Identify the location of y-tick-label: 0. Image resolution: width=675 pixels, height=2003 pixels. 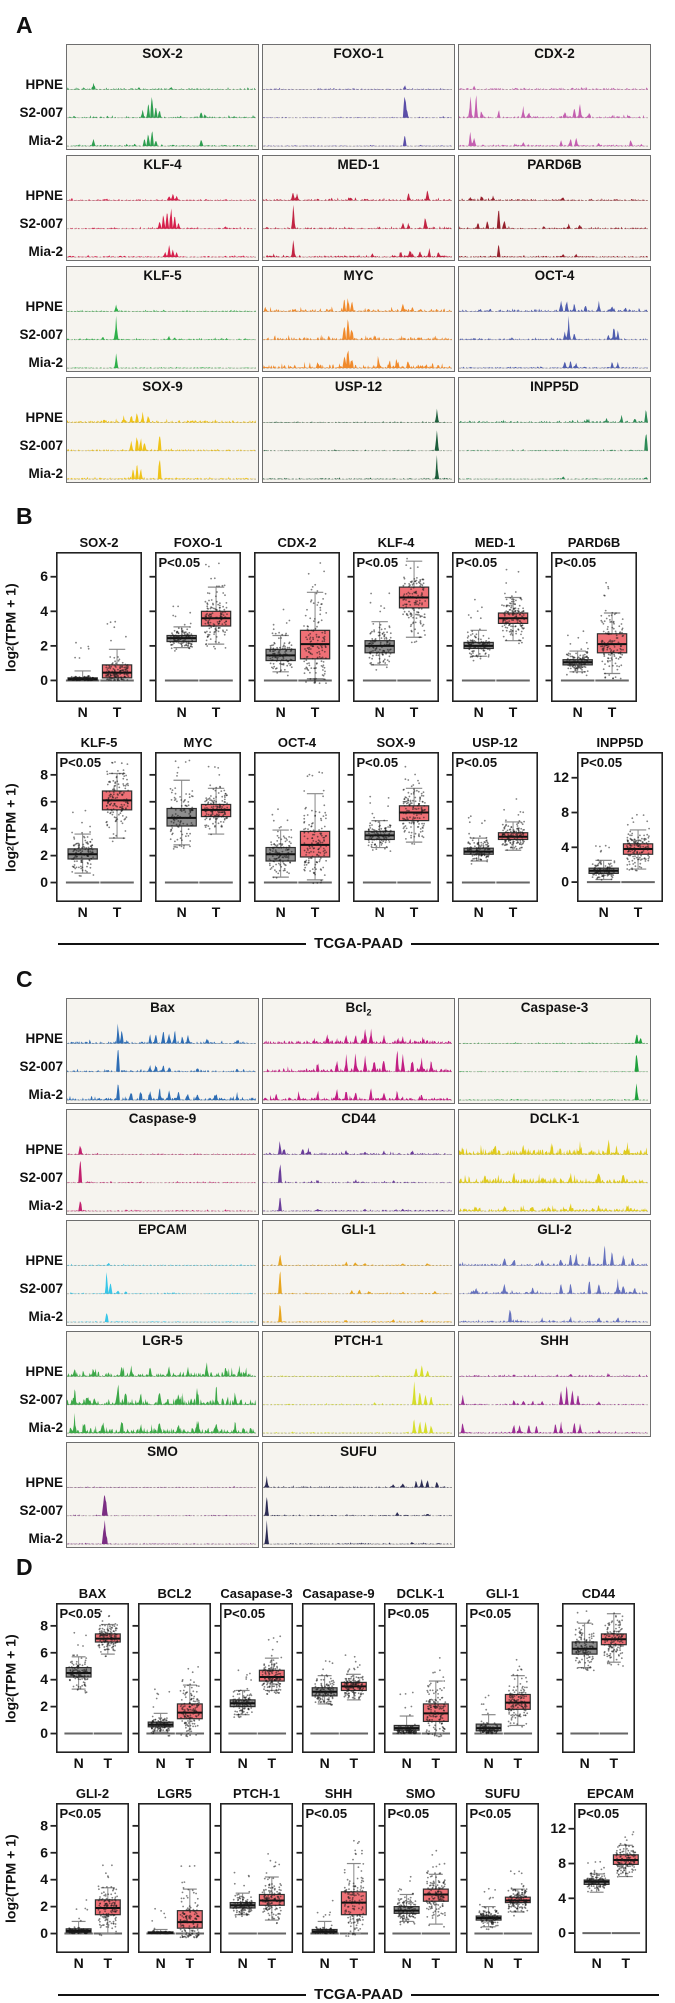
(44, 680).